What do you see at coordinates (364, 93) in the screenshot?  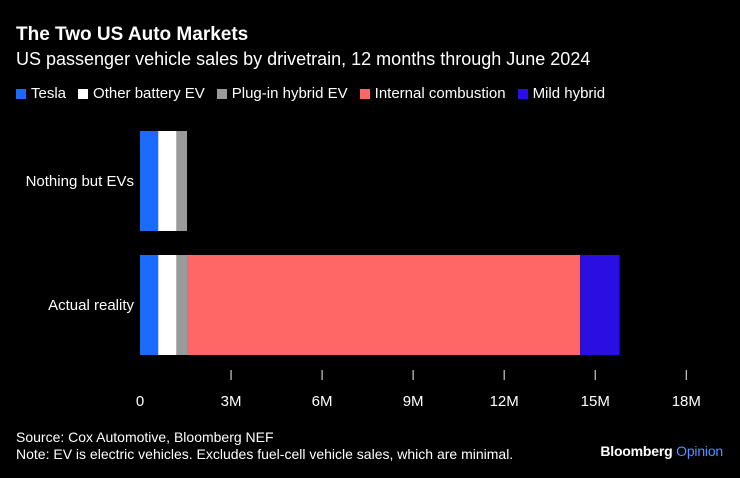 I see `legend-swatch-internal-combustion` at bounding box center [364, 93].